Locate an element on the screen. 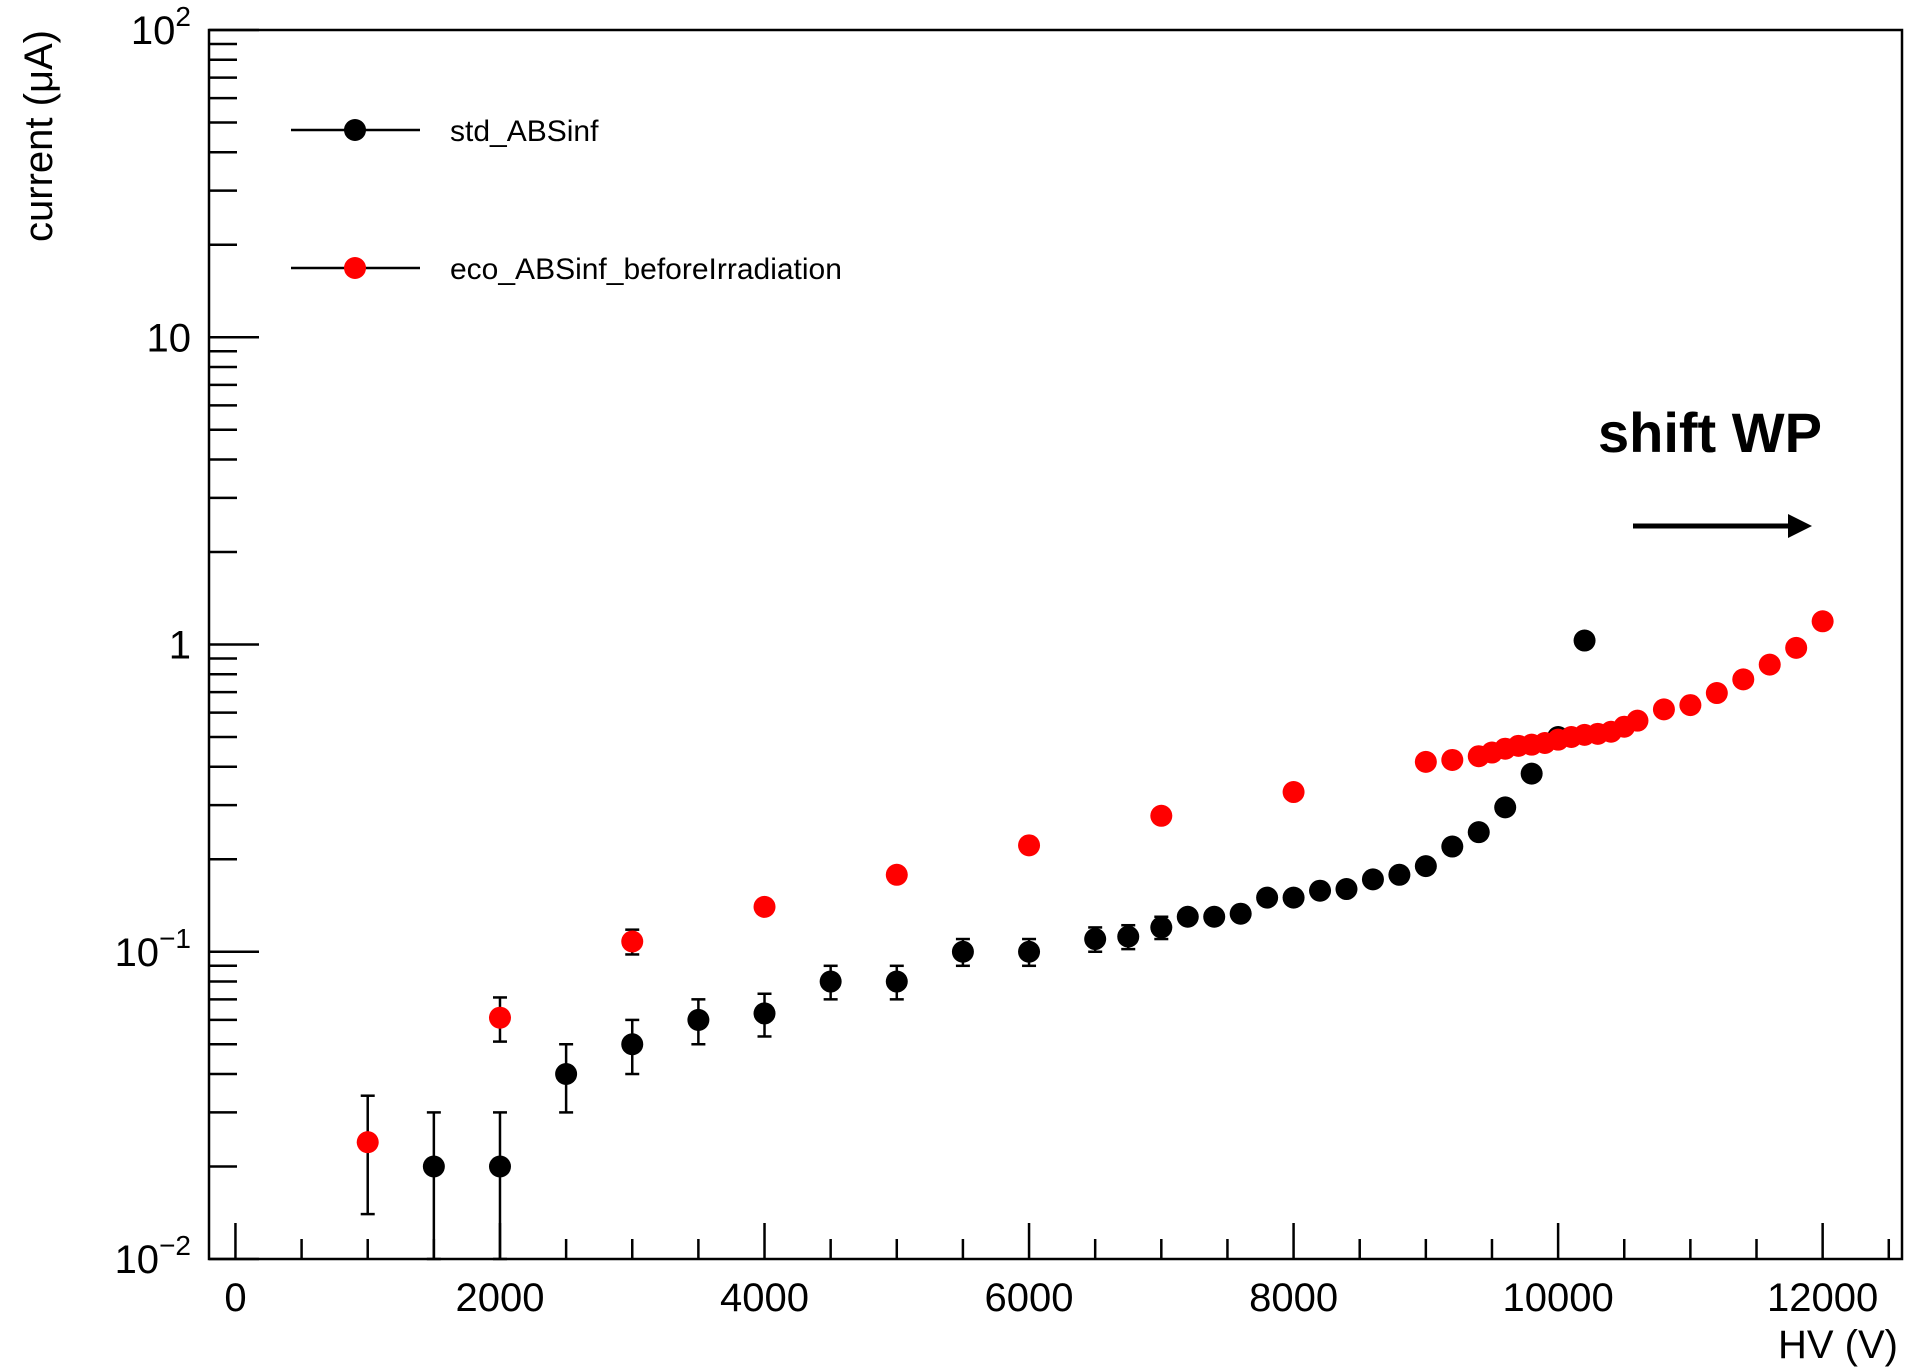 Image resolution: width=1910 pixels, height=1367 pixels. x-axis-title: HV (V) is located at coordinates (1838, 1345).